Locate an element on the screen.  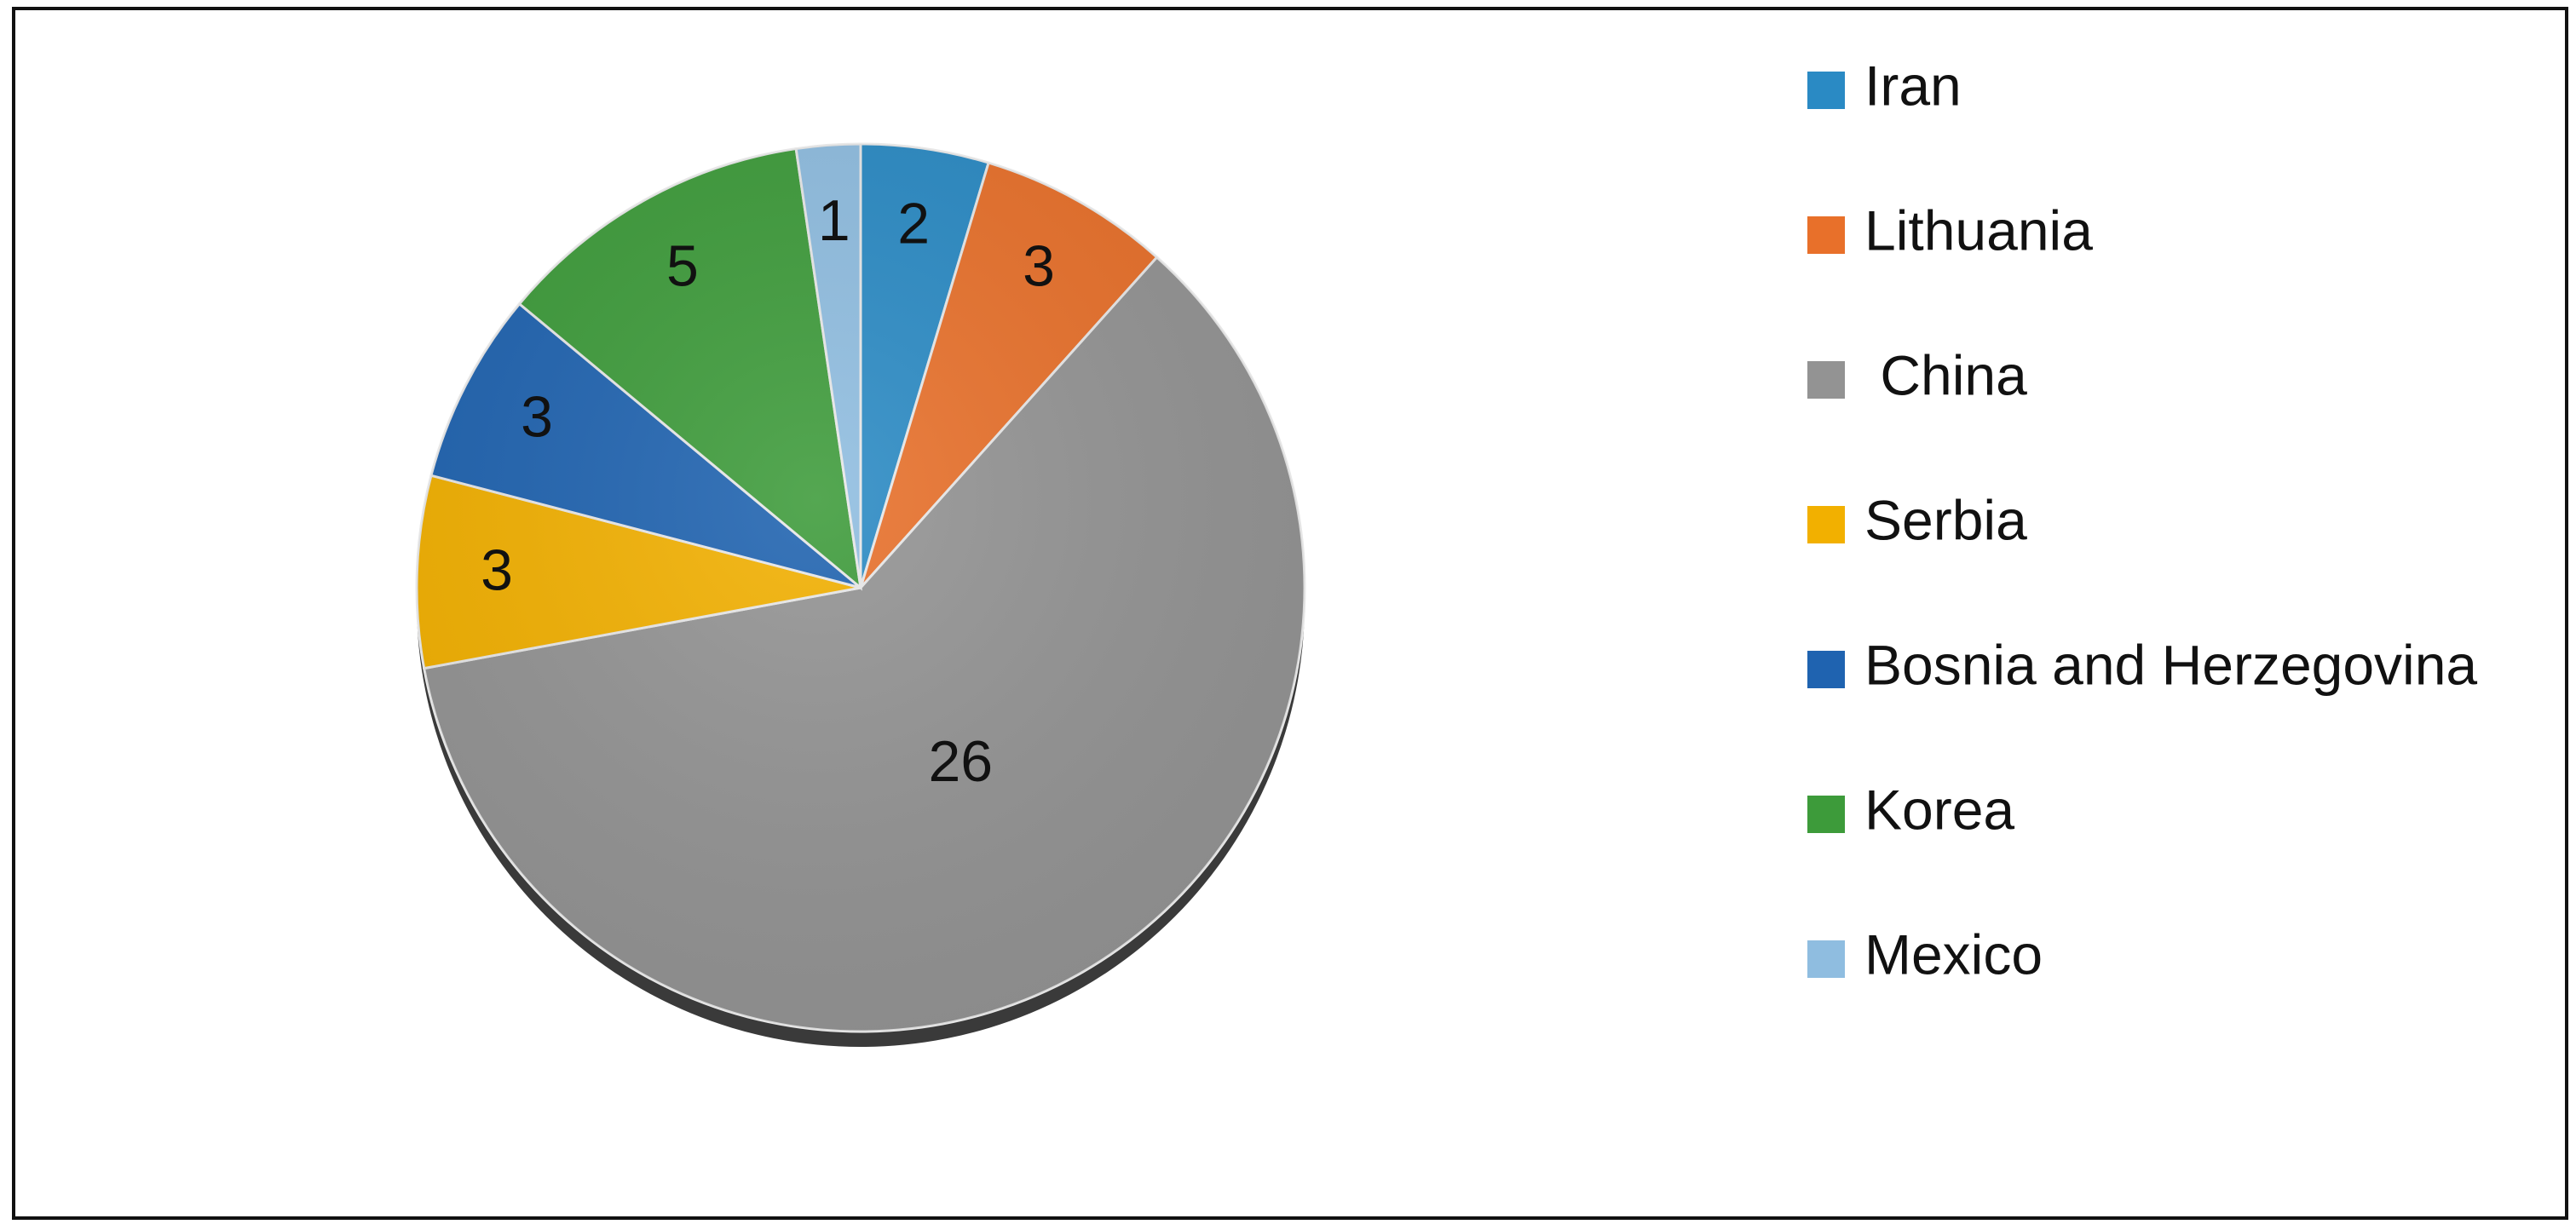
legend-label: Bosnia and Herzegovina is located at coordinates (2170, 664).